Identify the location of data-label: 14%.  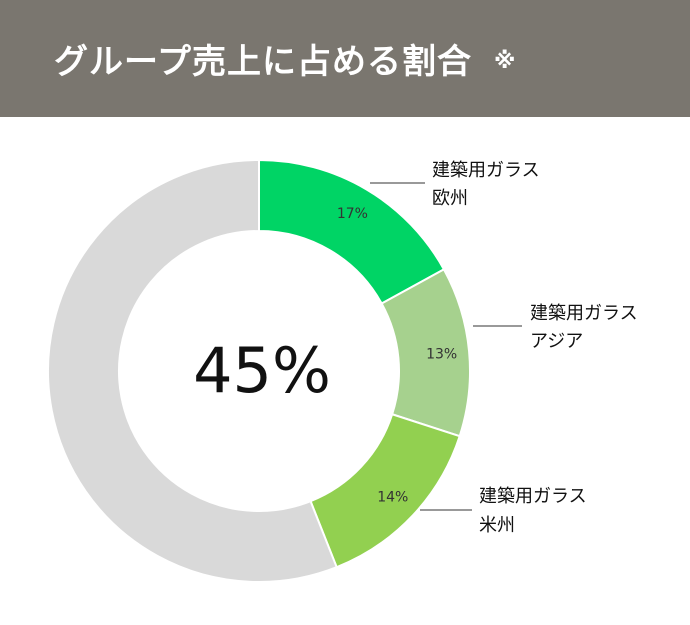
(392, 498).